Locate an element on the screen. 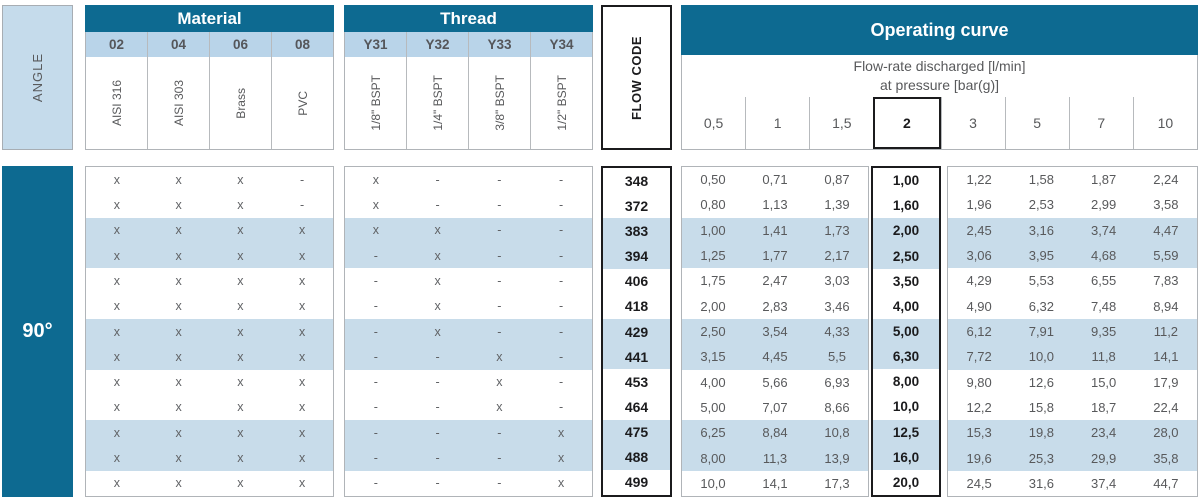 Image resolution: width=1200 pixels, height=500 pixels. table-row: 394 is located at coordinates (636, 256).